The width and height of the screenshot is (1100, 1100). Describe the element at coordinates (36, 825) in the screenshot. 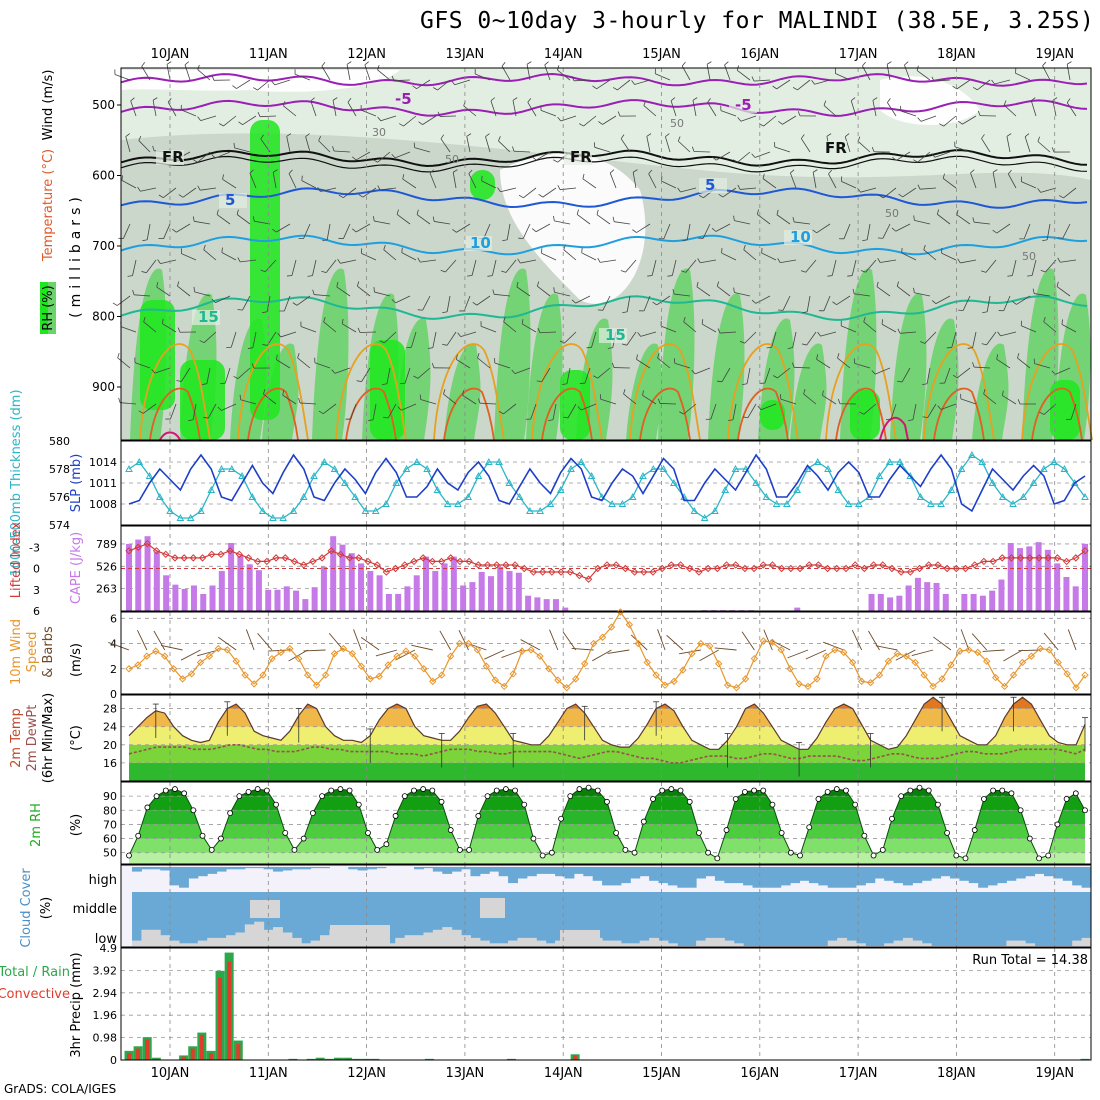

I see `rh2m-axis-label: 2m RH` at that location.